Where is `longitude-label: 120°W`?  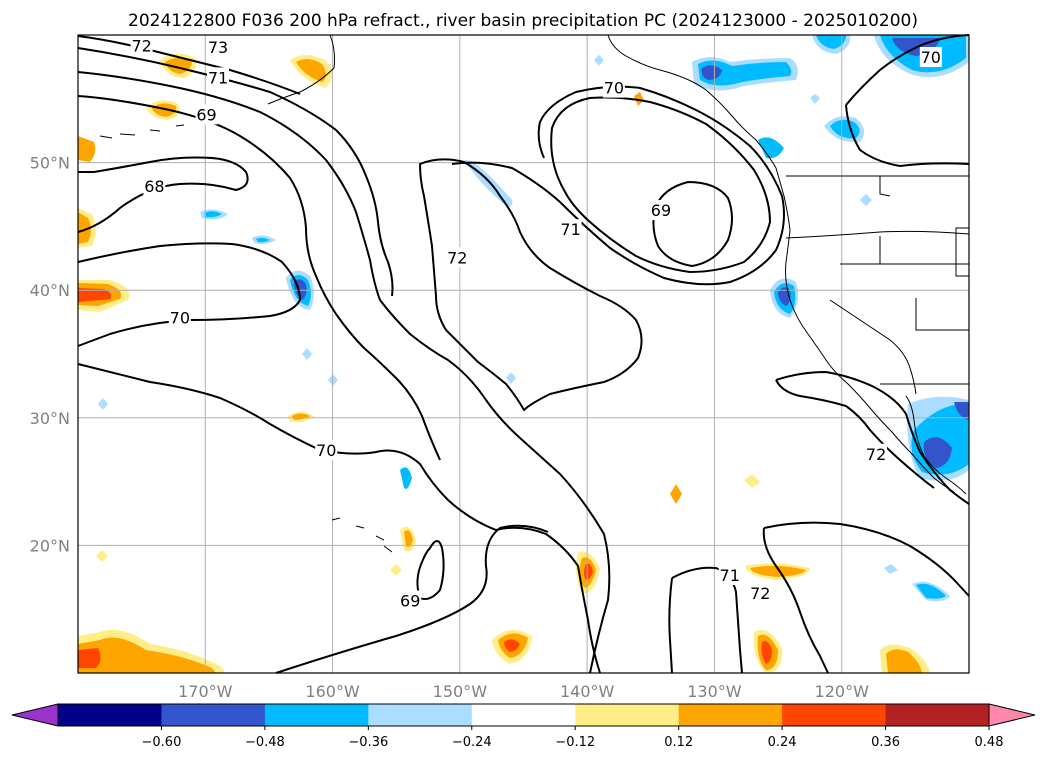 longitude-label: 120°W is located at coordinates (842, 691).